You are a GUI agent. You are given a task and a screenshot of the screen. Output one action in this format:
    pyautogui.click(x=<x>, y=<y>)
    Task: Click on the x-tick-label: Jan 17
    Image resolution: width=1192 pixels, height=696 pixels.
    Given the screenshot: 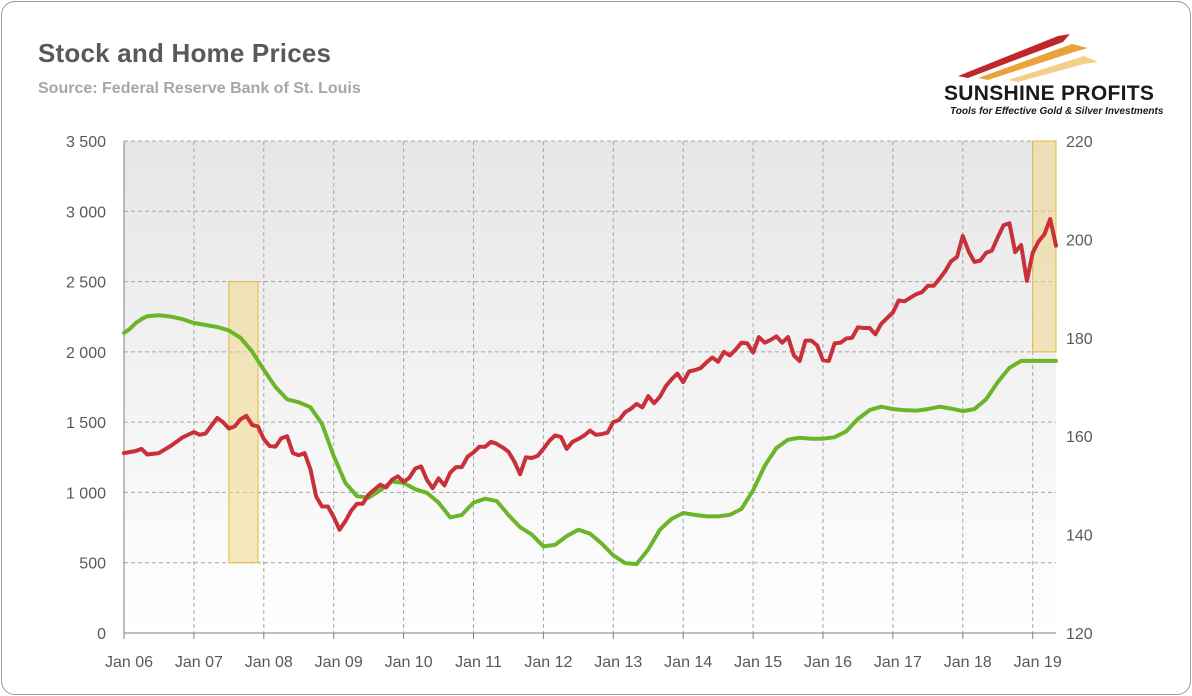 What is the action you would take?
    pyautogui.click(x=898, y=662)
    